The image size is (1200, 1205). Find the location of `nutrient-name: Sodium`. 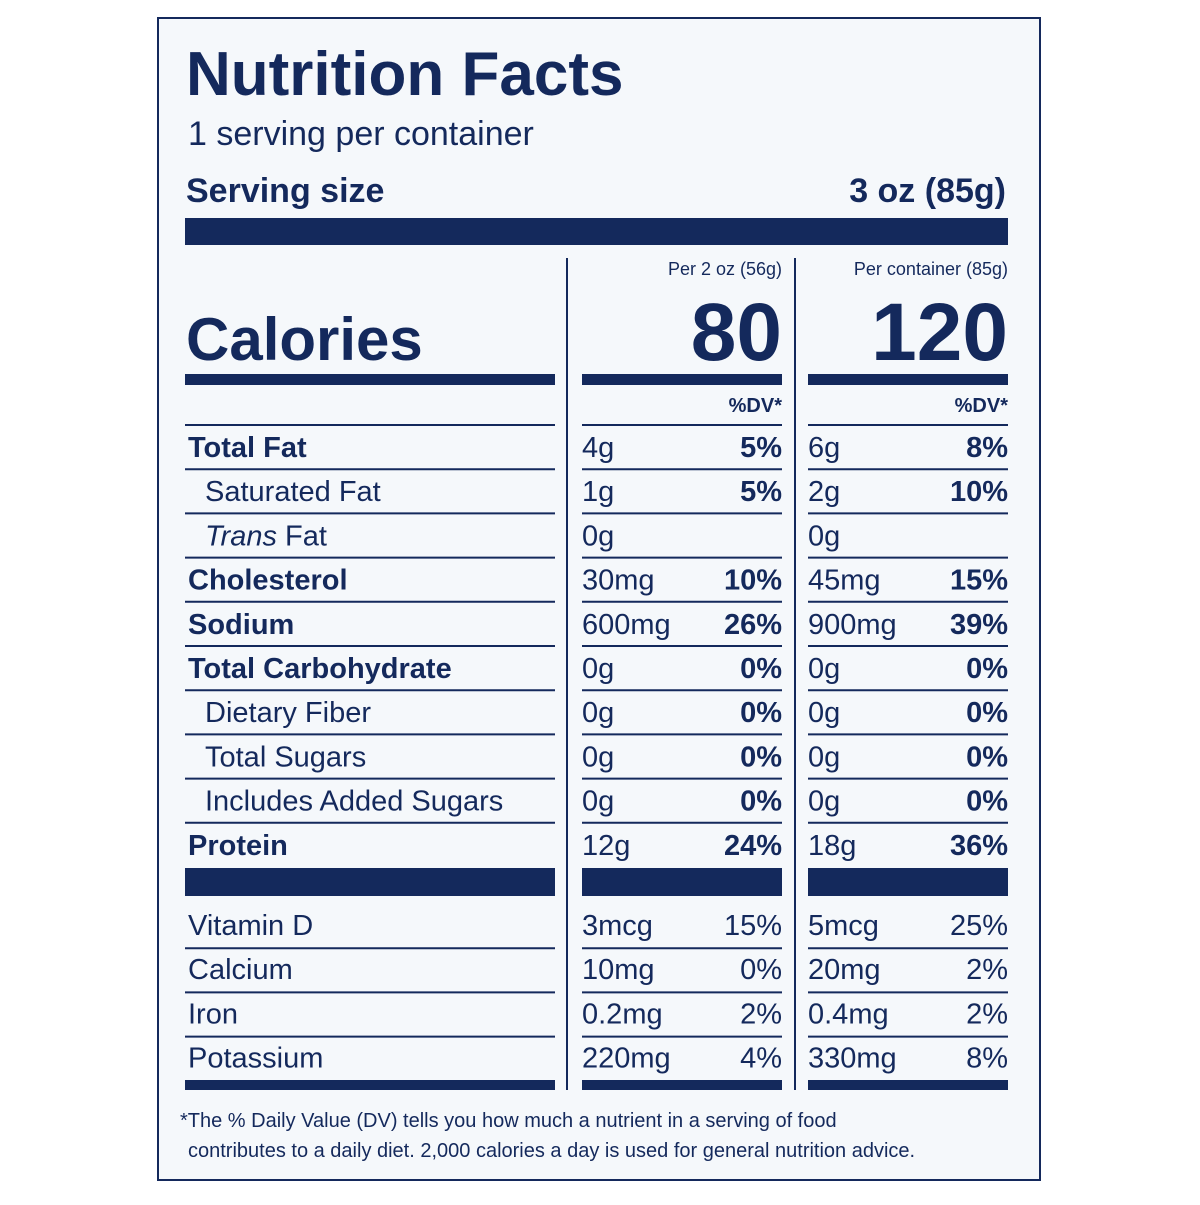

nutrient-name: Sodium is located at coordinates (241, 625).